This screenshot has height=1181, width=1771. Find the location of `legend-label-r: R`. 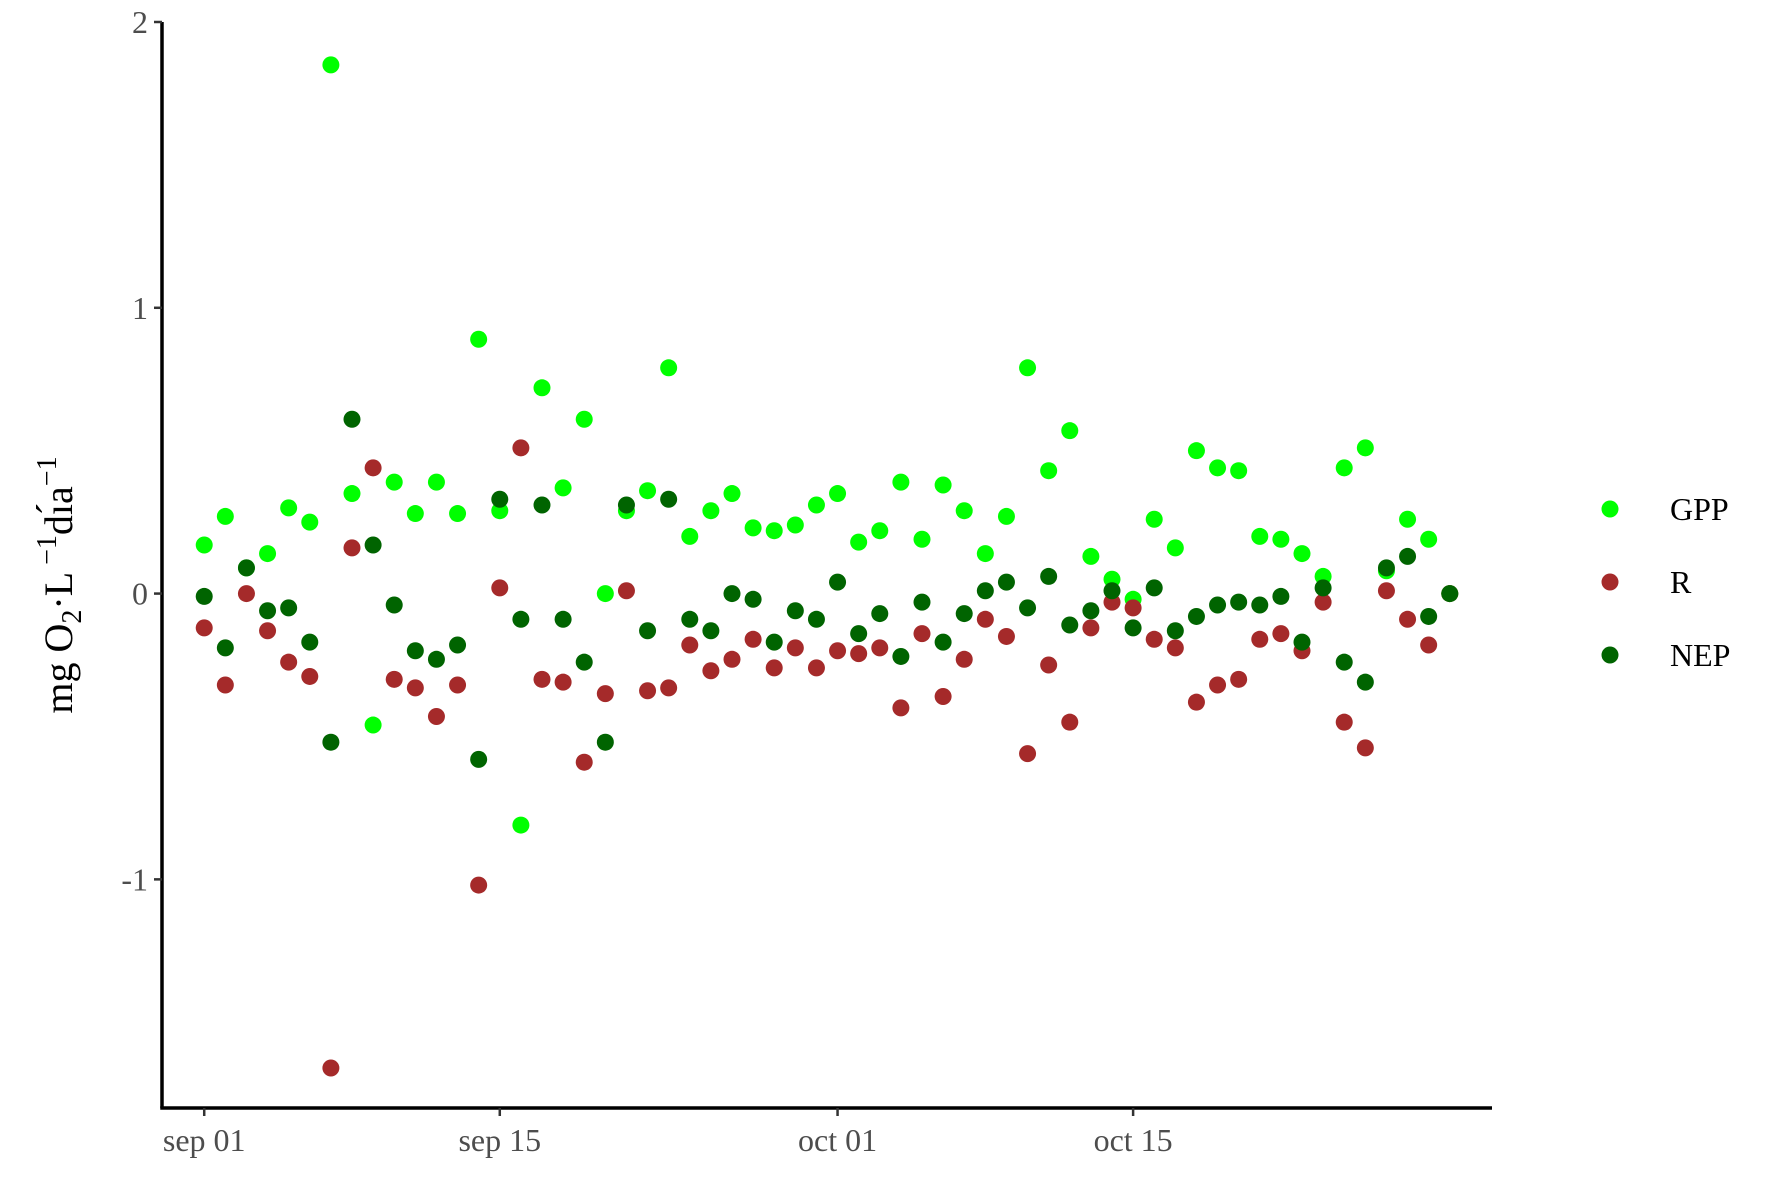

legend-label-r: R is located at coordinates (1681, 582).